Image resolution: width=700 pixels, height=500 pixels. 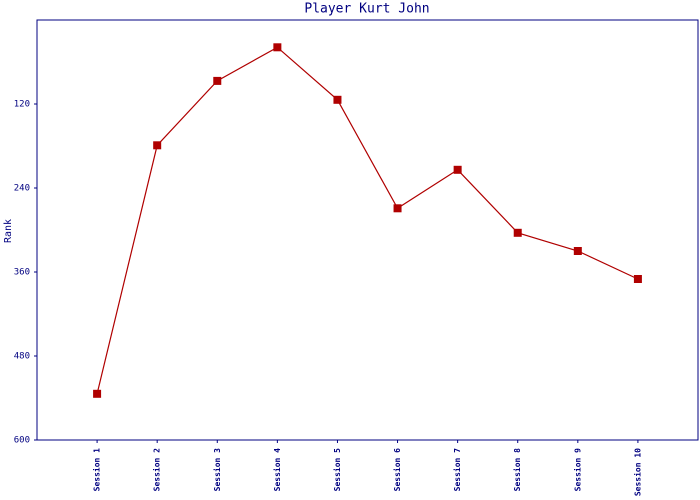 What do you see at coordinates (277, 470) in the screenshot?
I see `x-tick-label: Session 4` at bounding box center [277, 470].